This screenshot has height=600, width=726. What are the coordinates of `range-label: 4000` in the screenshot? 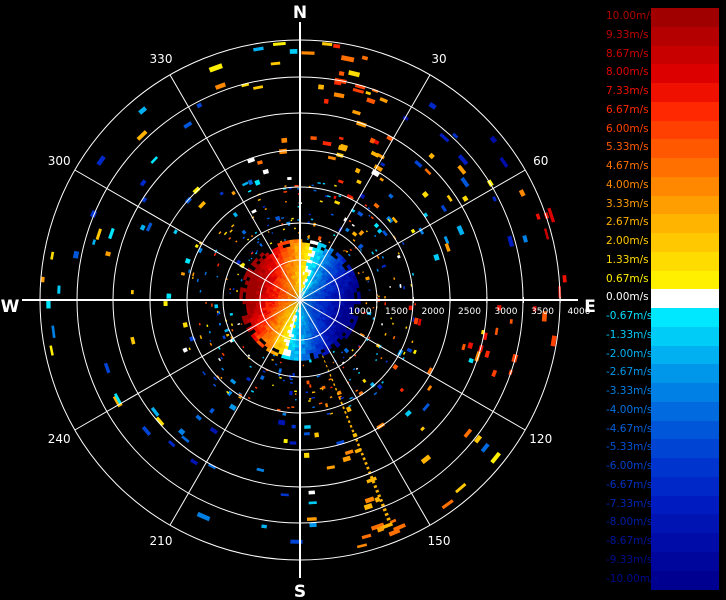 It's located at (579, 312).